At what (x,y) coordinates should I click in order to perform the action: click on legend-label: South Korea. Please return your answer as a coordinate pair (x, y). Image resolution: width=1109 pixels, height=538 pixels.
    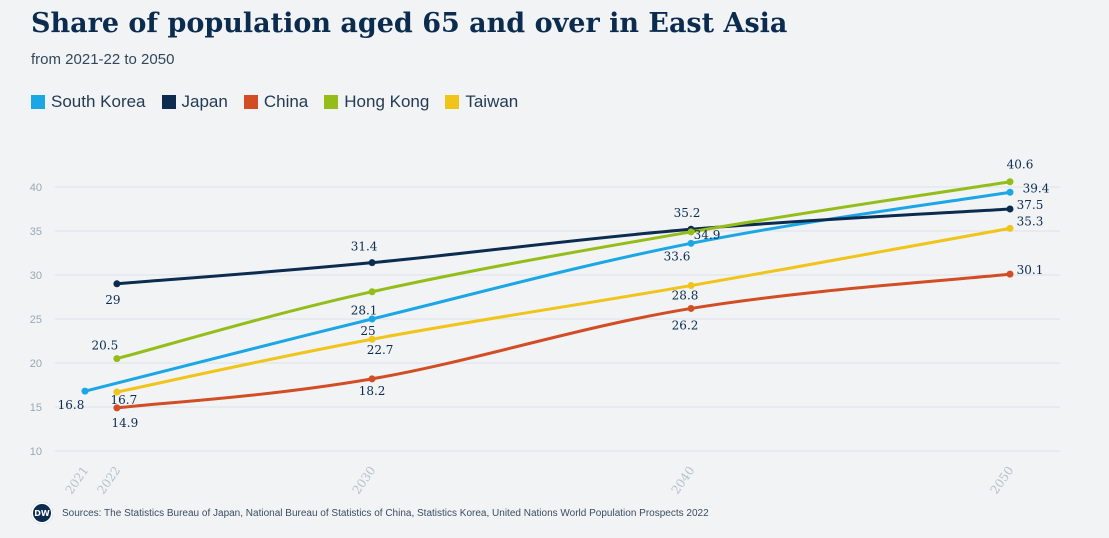
    Looking at the image, I should click on (98, 101).